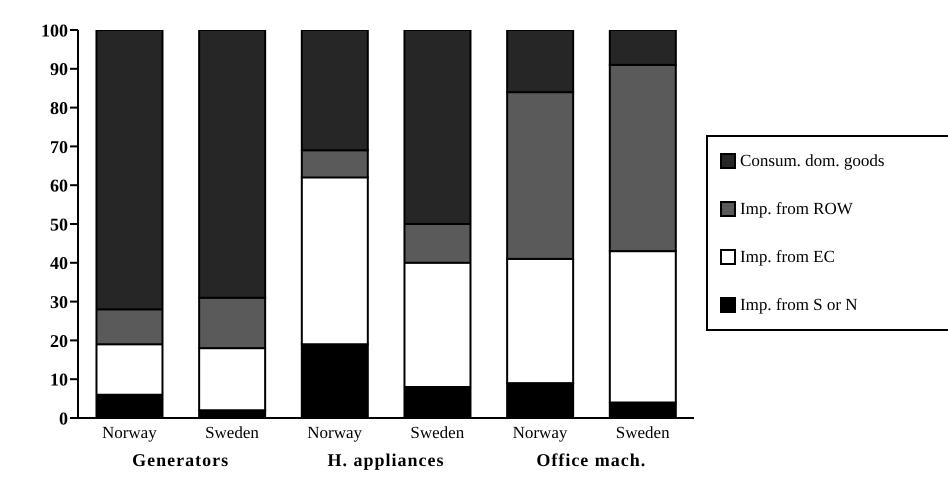 This screenshot has height=497, width=948. What do you see at coordinates (54, 30) in the screenshot?
I see `y-tick-label: 100` at bounding box center [54, 30].